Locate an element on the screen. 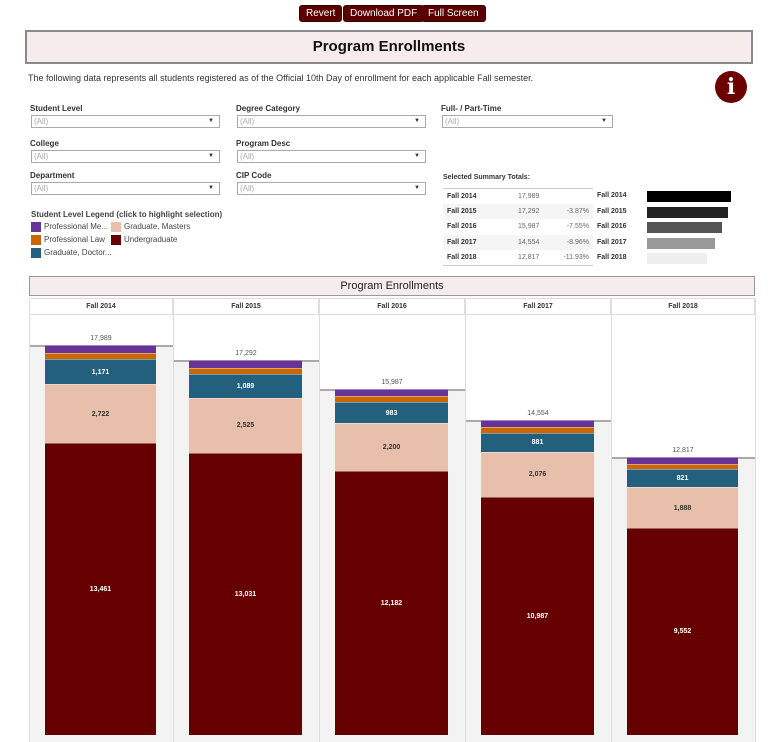 The width and height of the screenshot is (778, 742). summary-bar-label: Fall 2016 is located at coordinates (612, 226).